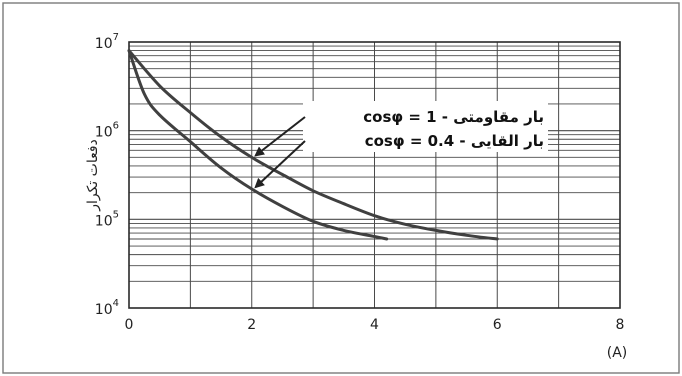 The image size is (682, 376). Describe the element at coordinates (374, 325) in the screenshot. I see `x-tick-label: 4` at that location.